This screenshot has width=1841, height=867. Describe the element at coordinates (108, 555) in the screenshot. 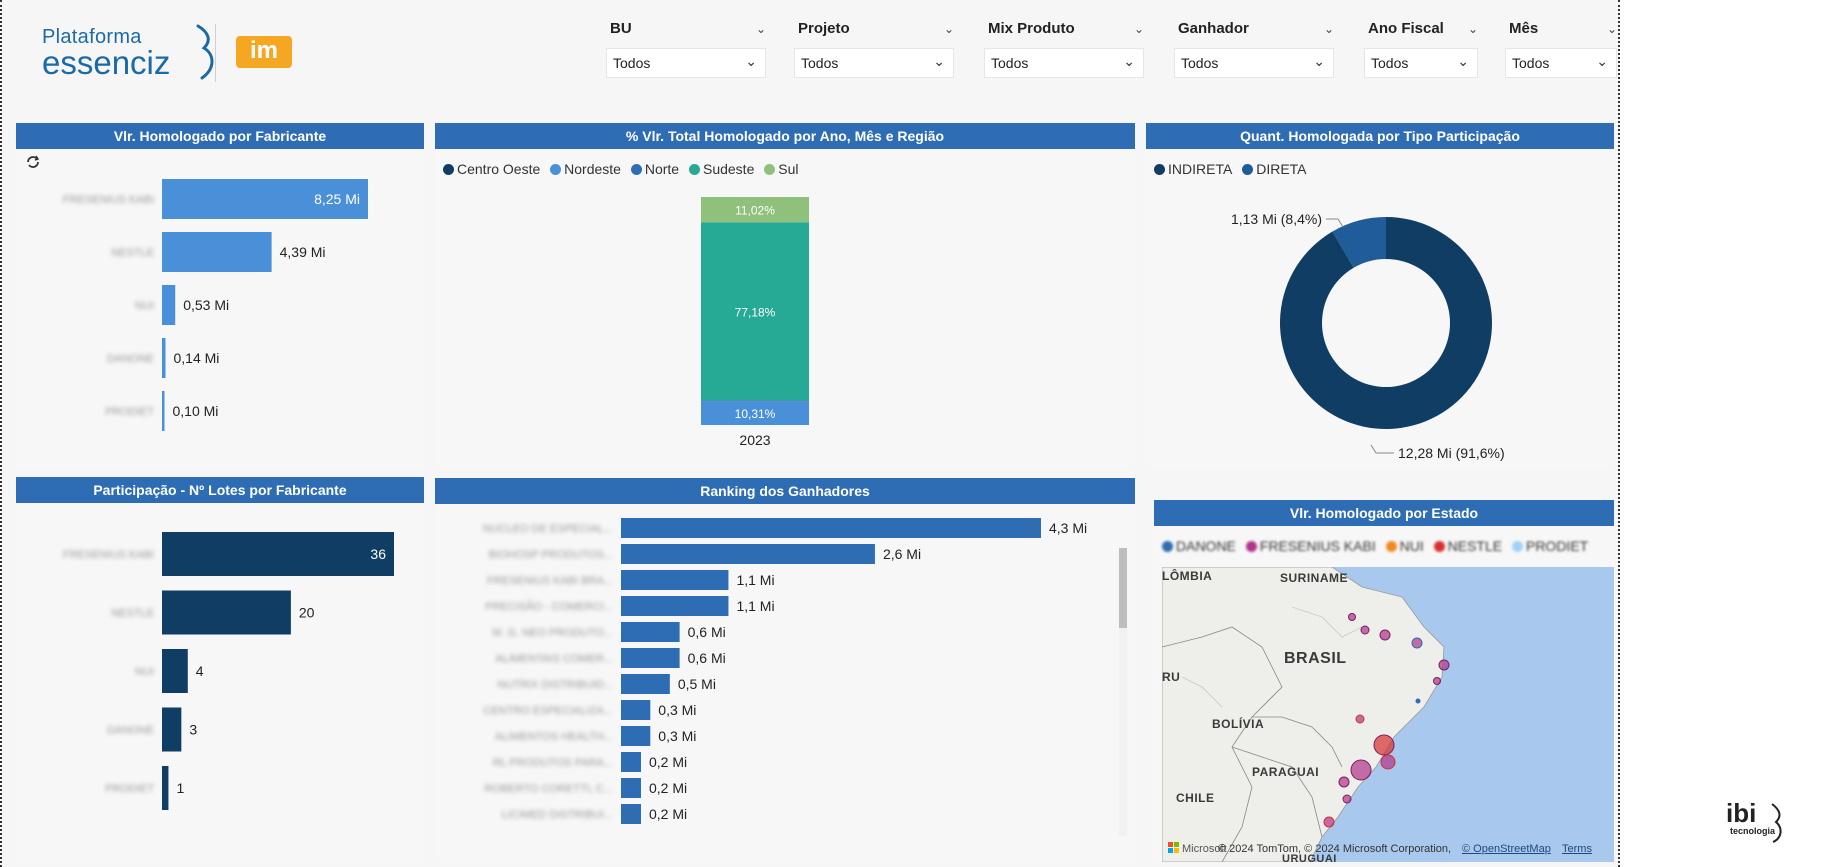

I see `category-label: FRESENIUS KABI` at that location.